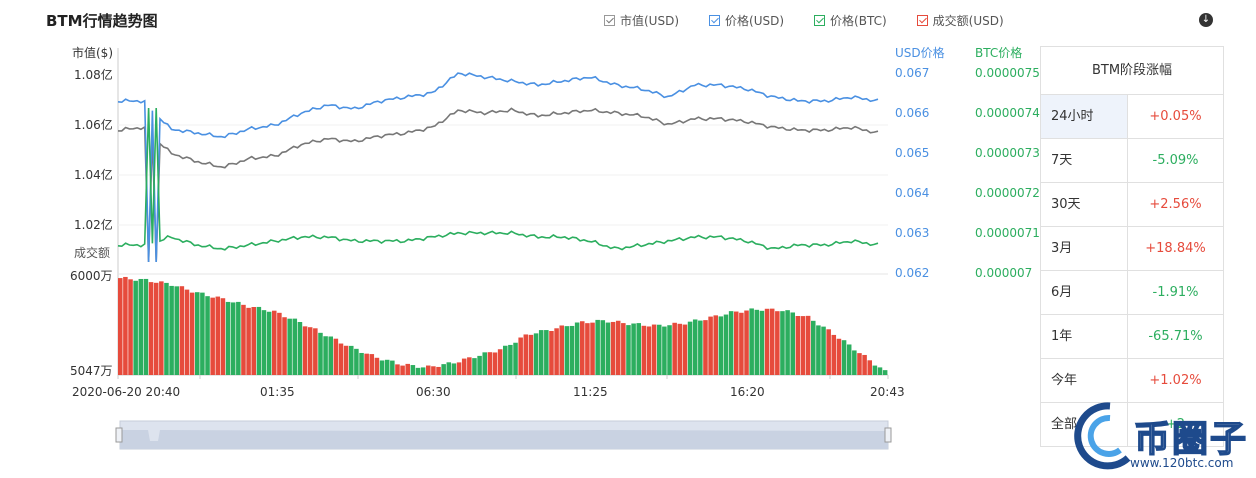 The height and width of the screenshot is (478, 1256). I want to click on panel-row-ytd: 今年 +1.02%, so click(1132, 381).